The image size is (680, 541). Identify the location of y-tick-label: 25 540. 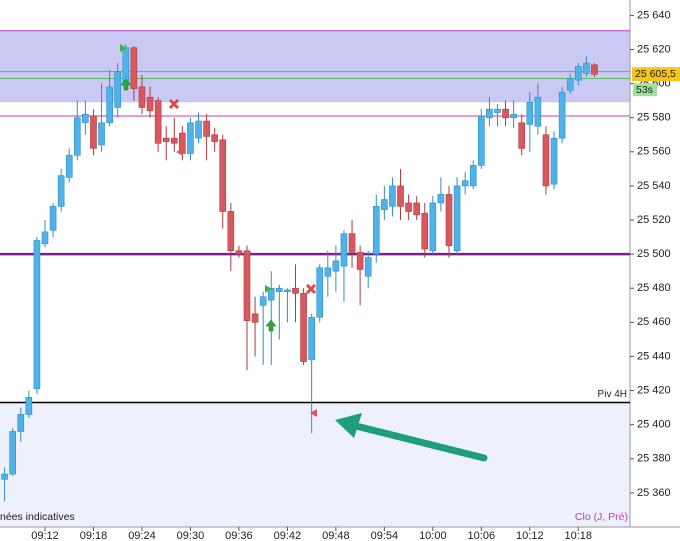
(654, 186).